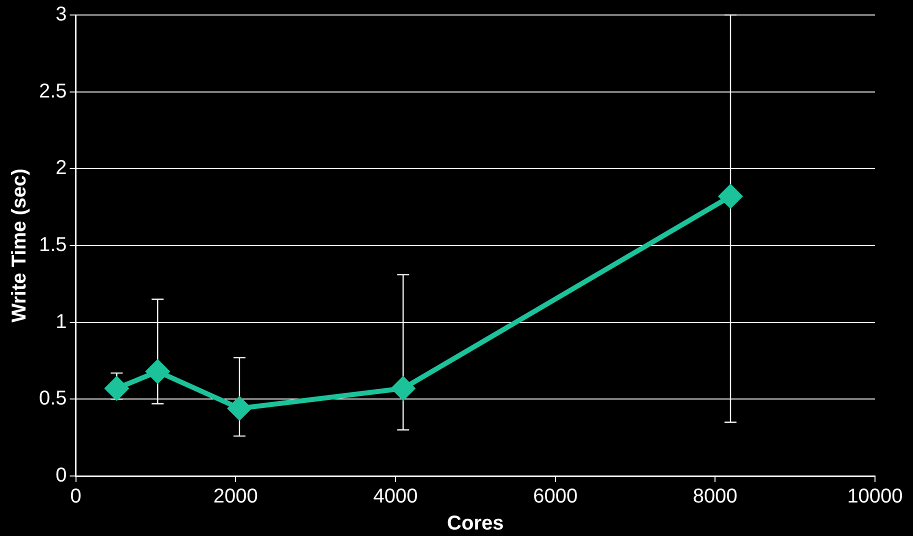 This screenshot has width=913, height=536. What do you see at coordinates (76, 497) in the screenshot?
I see `x-tick-label: 0` at bounding box center [76, 497].